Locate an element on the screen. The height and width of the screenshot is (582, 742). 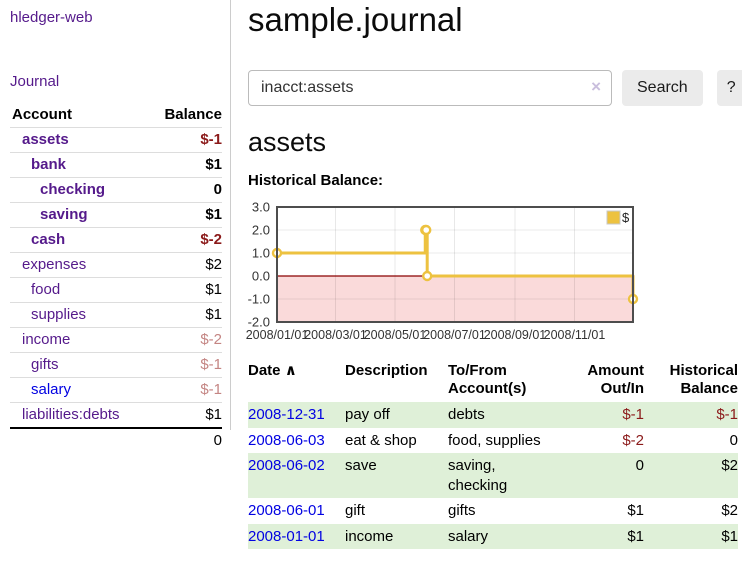
account-balance: $-1 is located at coordinates (187, 365).